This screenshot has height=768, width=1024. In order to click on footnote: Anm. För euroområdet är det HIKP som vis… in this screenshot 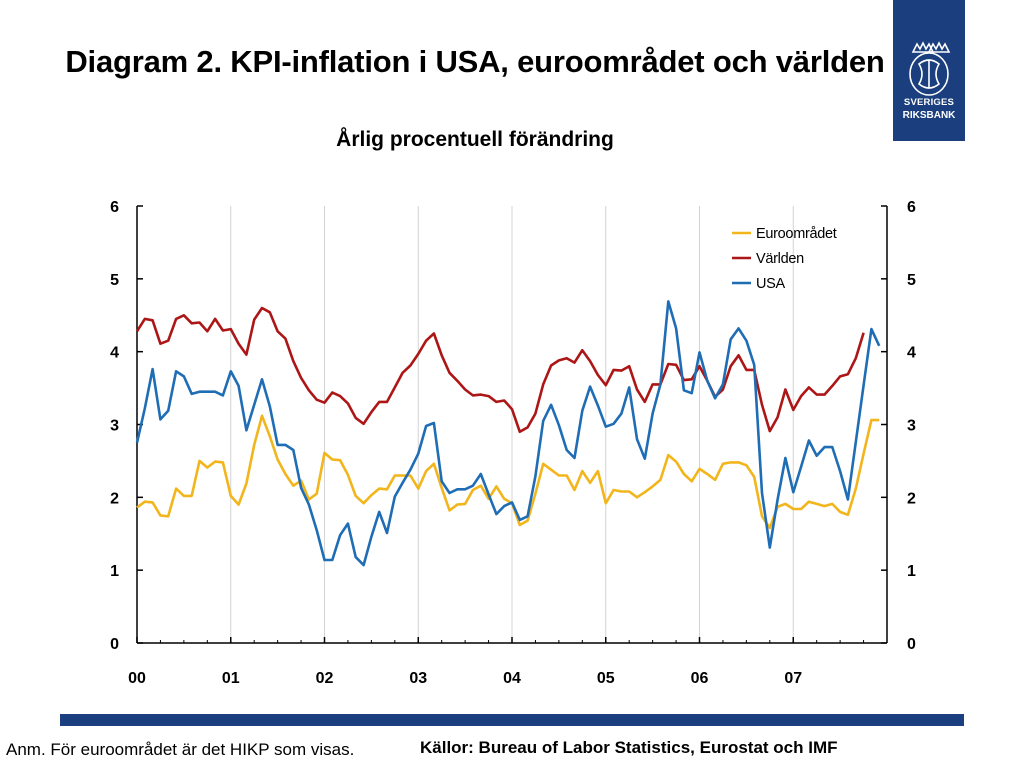, I will do `click(180, 749)`.